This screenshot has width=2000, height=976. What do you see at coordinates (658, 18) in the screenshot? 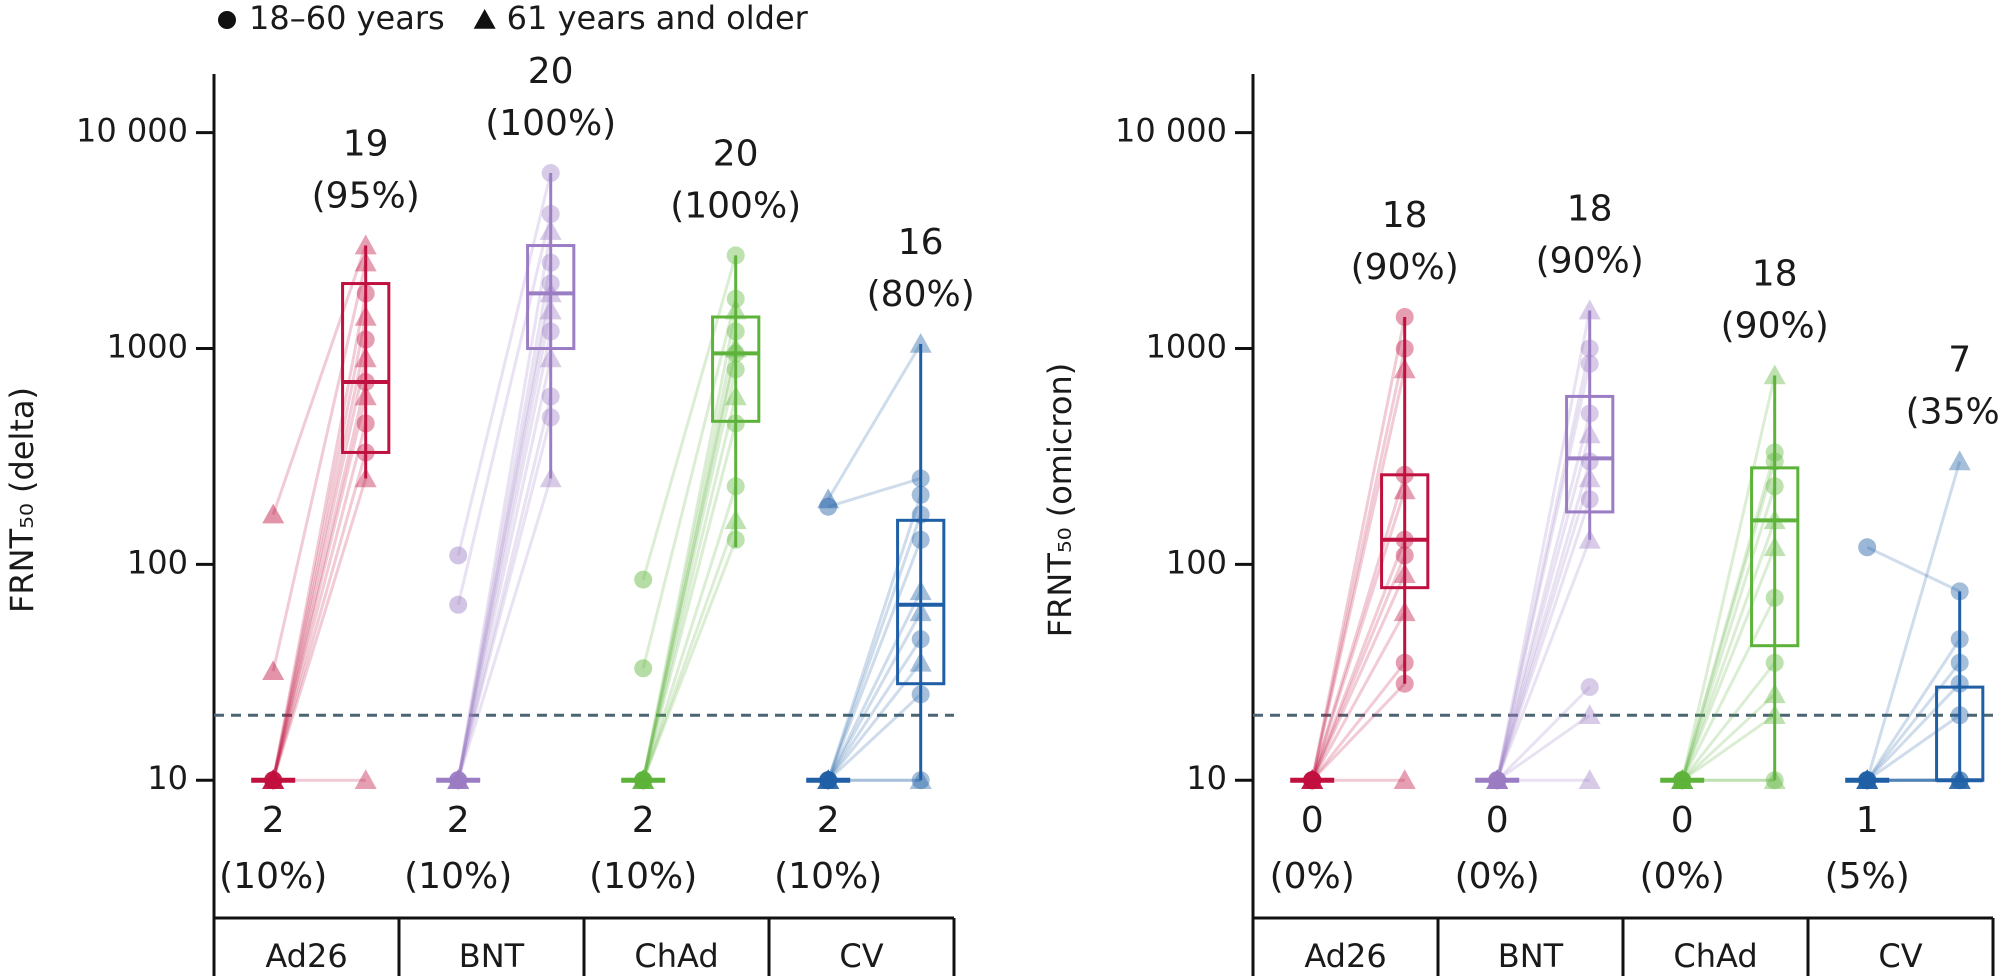
I see `legend-label: 61 years and older` at bounding box center [658, 18].